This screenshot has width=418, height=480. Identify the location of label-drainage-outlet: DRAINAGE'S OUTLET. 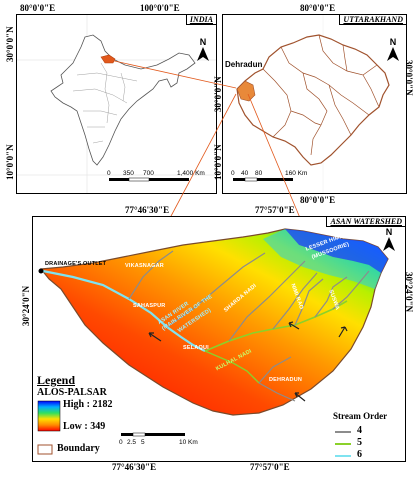
(76, 264).